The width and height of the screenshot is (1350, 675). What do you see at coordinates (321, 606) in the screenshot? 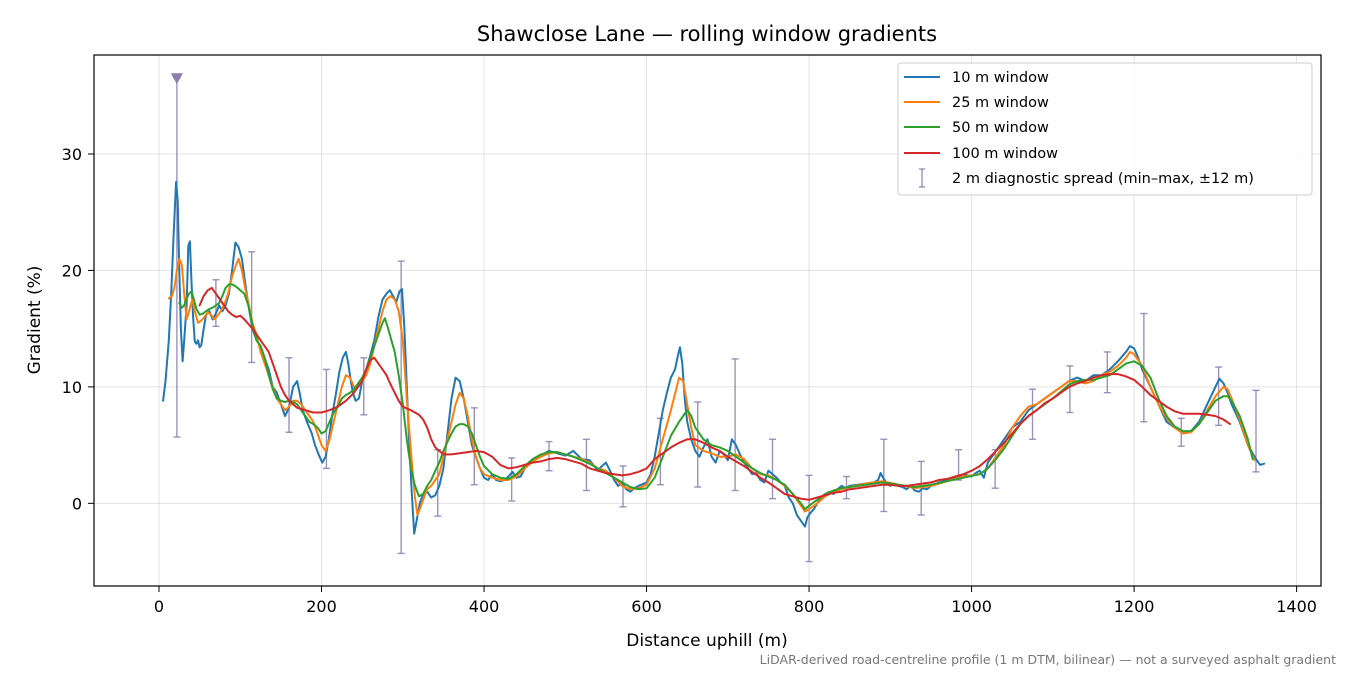
I see `x-tick-label: 200` at bounding box center [321, 606].